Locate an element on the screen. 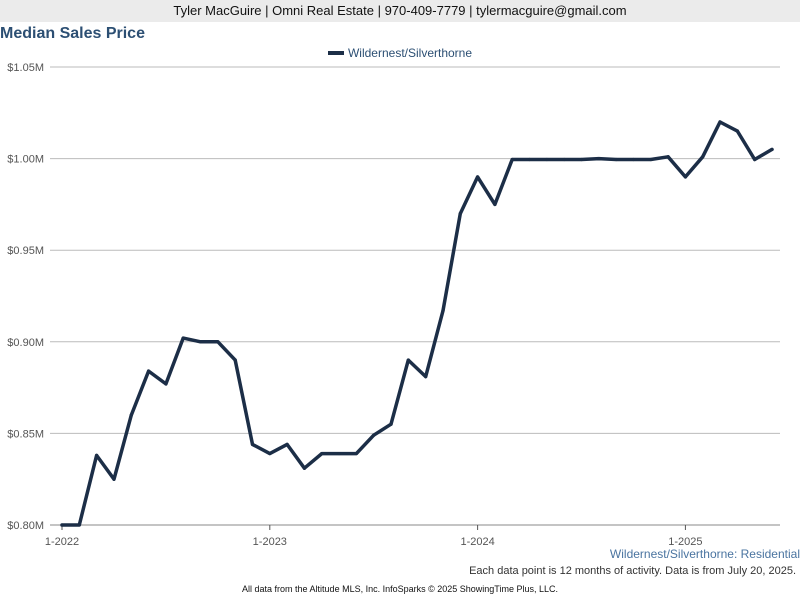  series-label: Wildernest/Silverthorne: Residential is located at coordinates (704, 554).